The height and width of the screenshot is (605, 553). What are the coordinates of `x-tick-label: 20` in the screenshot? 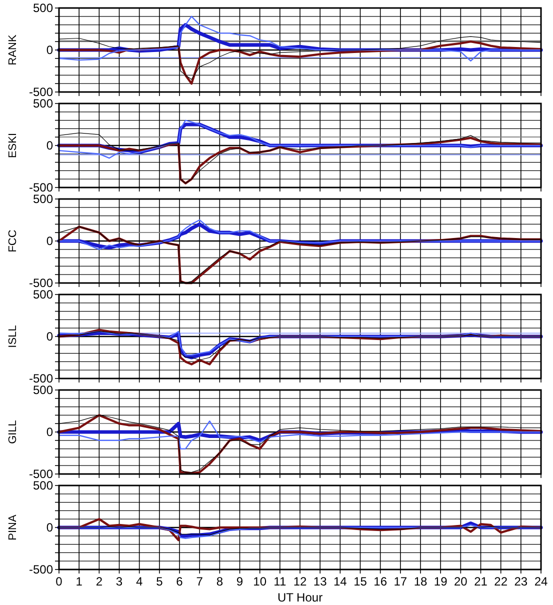 It's located at (461, 581).